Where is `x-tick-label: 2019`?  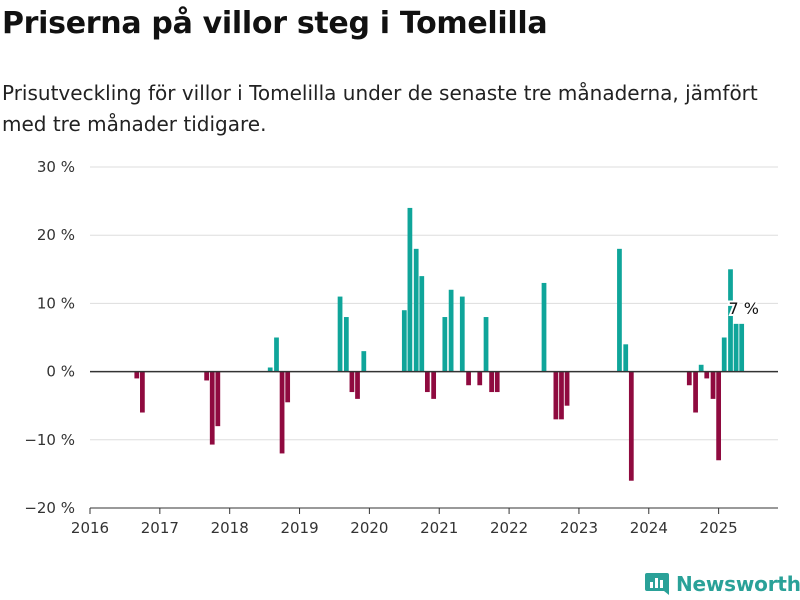
x-tick-label: 2019 is located at coordinates (299, 528).